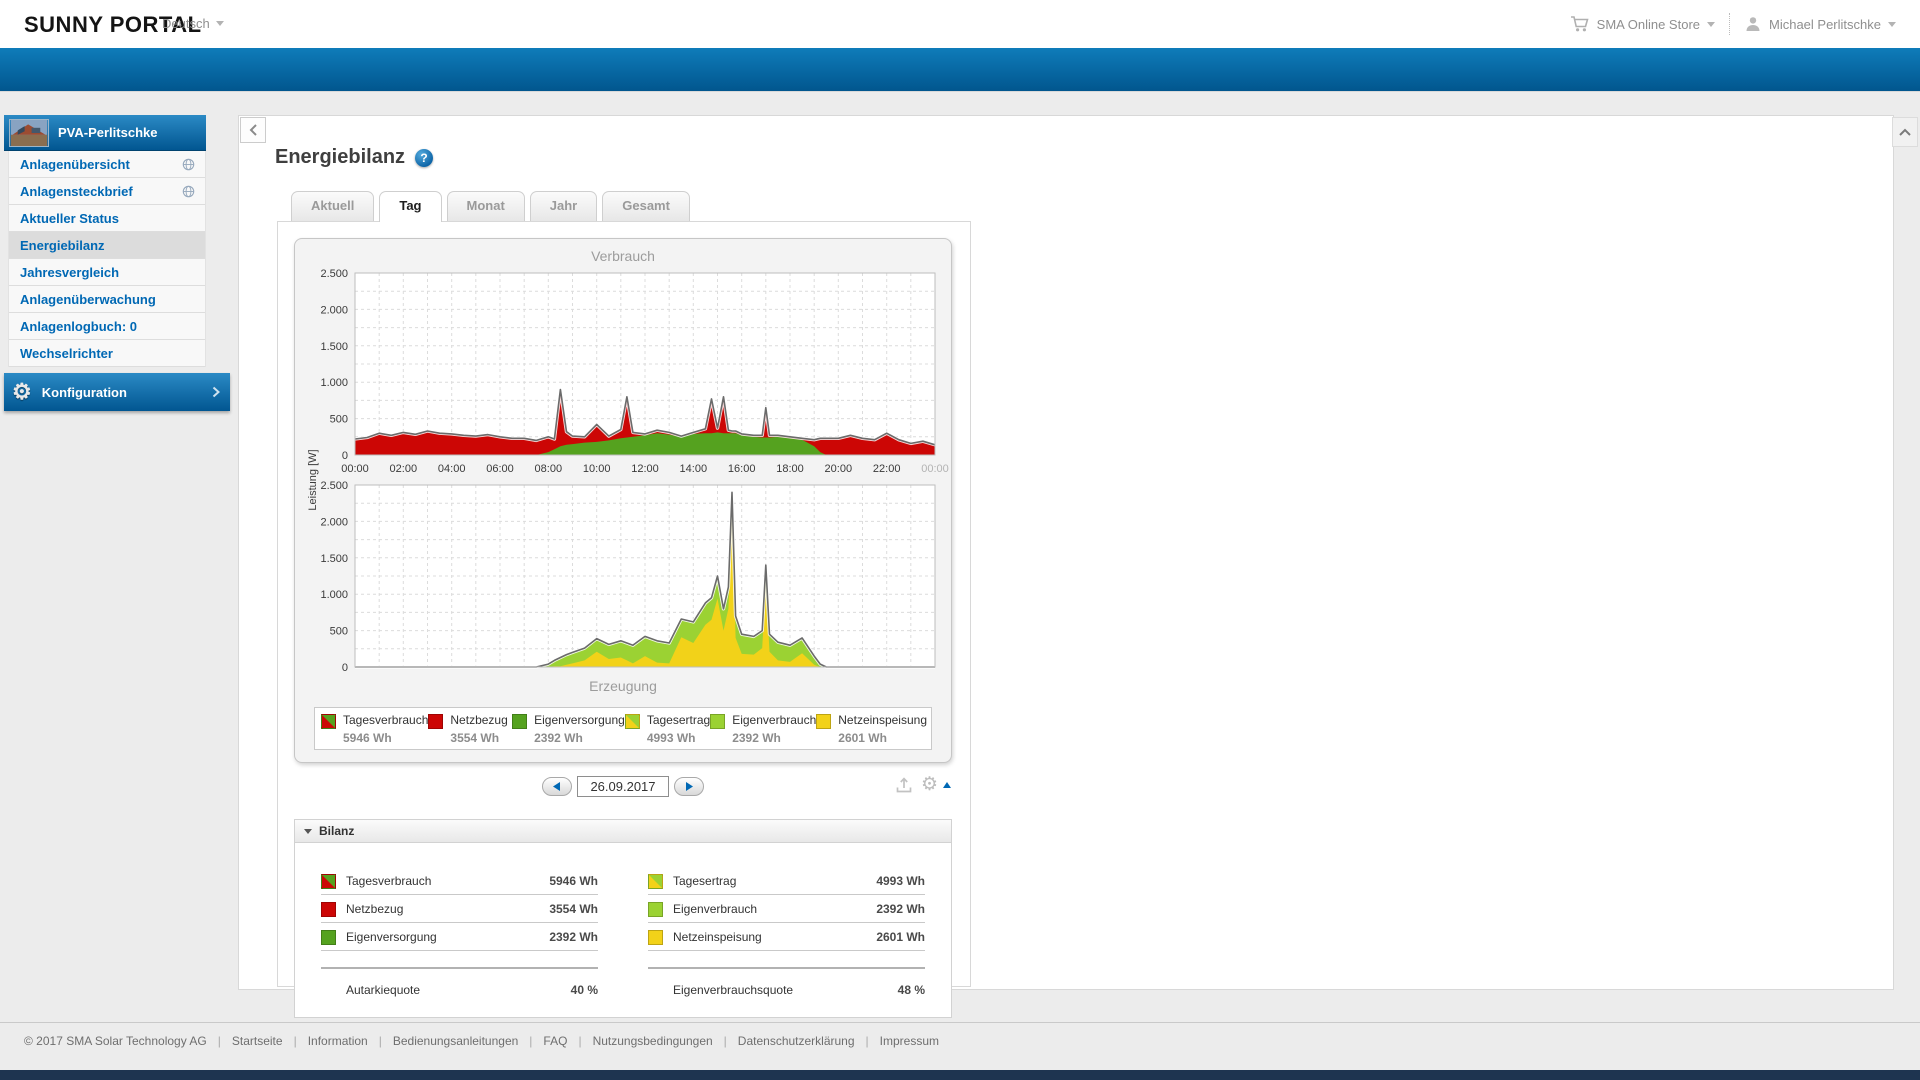 Image resolution: width=1920 pixels, height=1080 pixels. I want to click on sidebar-item-anlagenuebersicht: Anlagenübersicht, so click(107, 164).